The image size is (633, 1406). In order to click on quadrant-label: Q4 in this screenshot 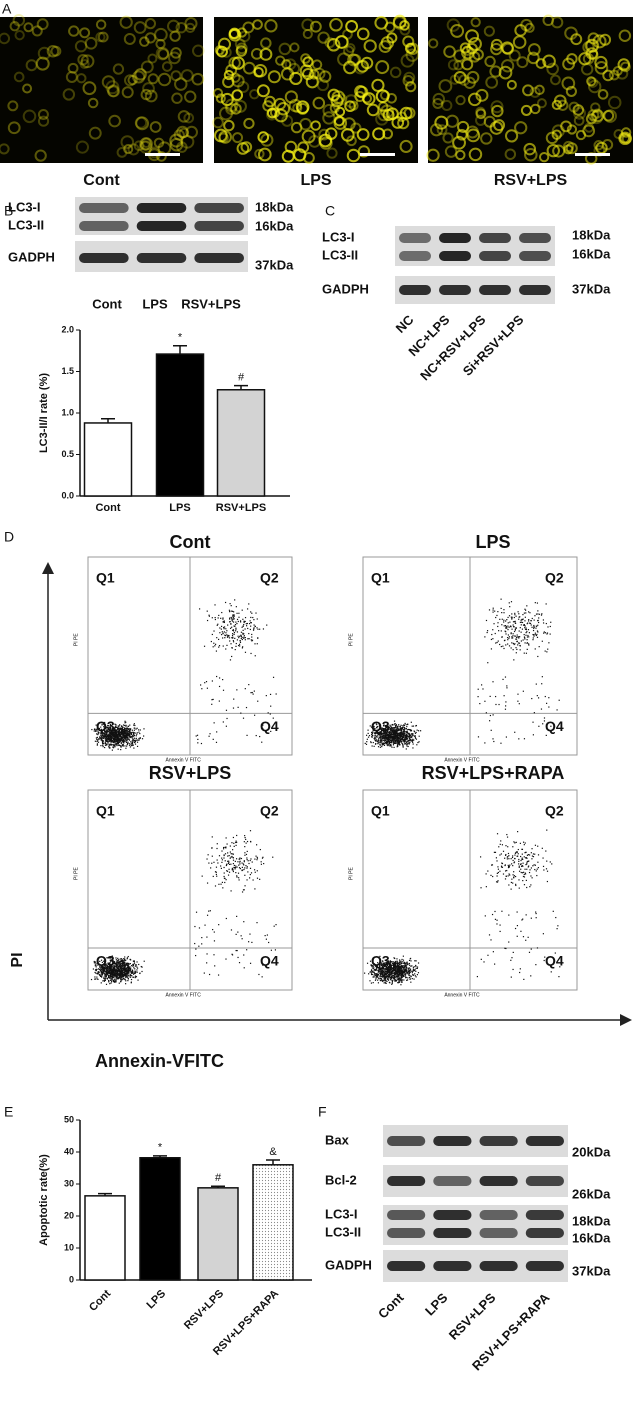, I will do `click(554, 726)`.